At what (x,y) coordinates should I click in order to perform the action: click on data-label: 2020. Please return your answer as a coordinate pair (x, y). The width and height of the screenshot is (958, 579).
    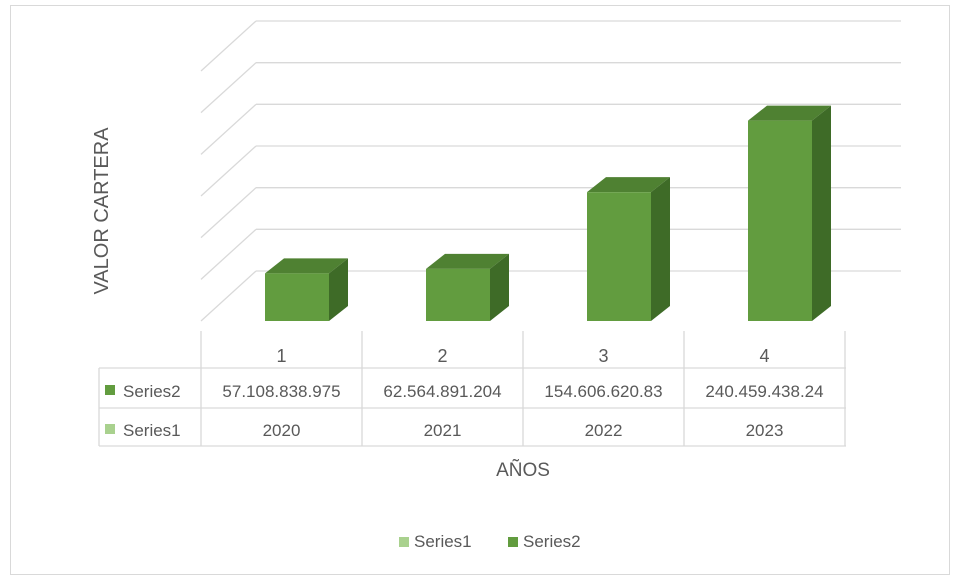
    Looking at the image, I should click on (282, 430).